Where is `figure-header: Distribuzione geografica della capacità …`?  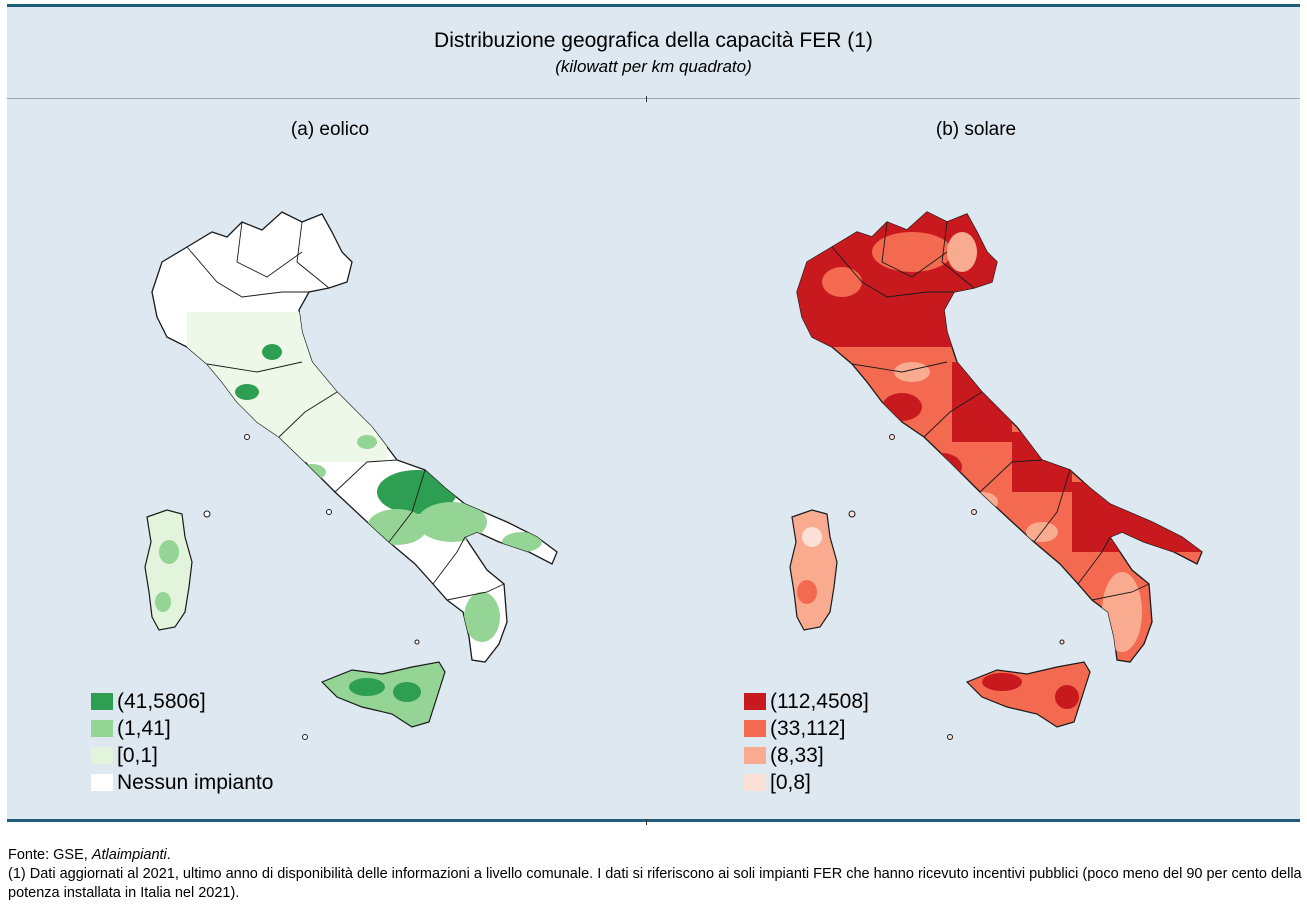
figure-header: Distribuzione geografica della capacità … is located at coordinates (653, 53).